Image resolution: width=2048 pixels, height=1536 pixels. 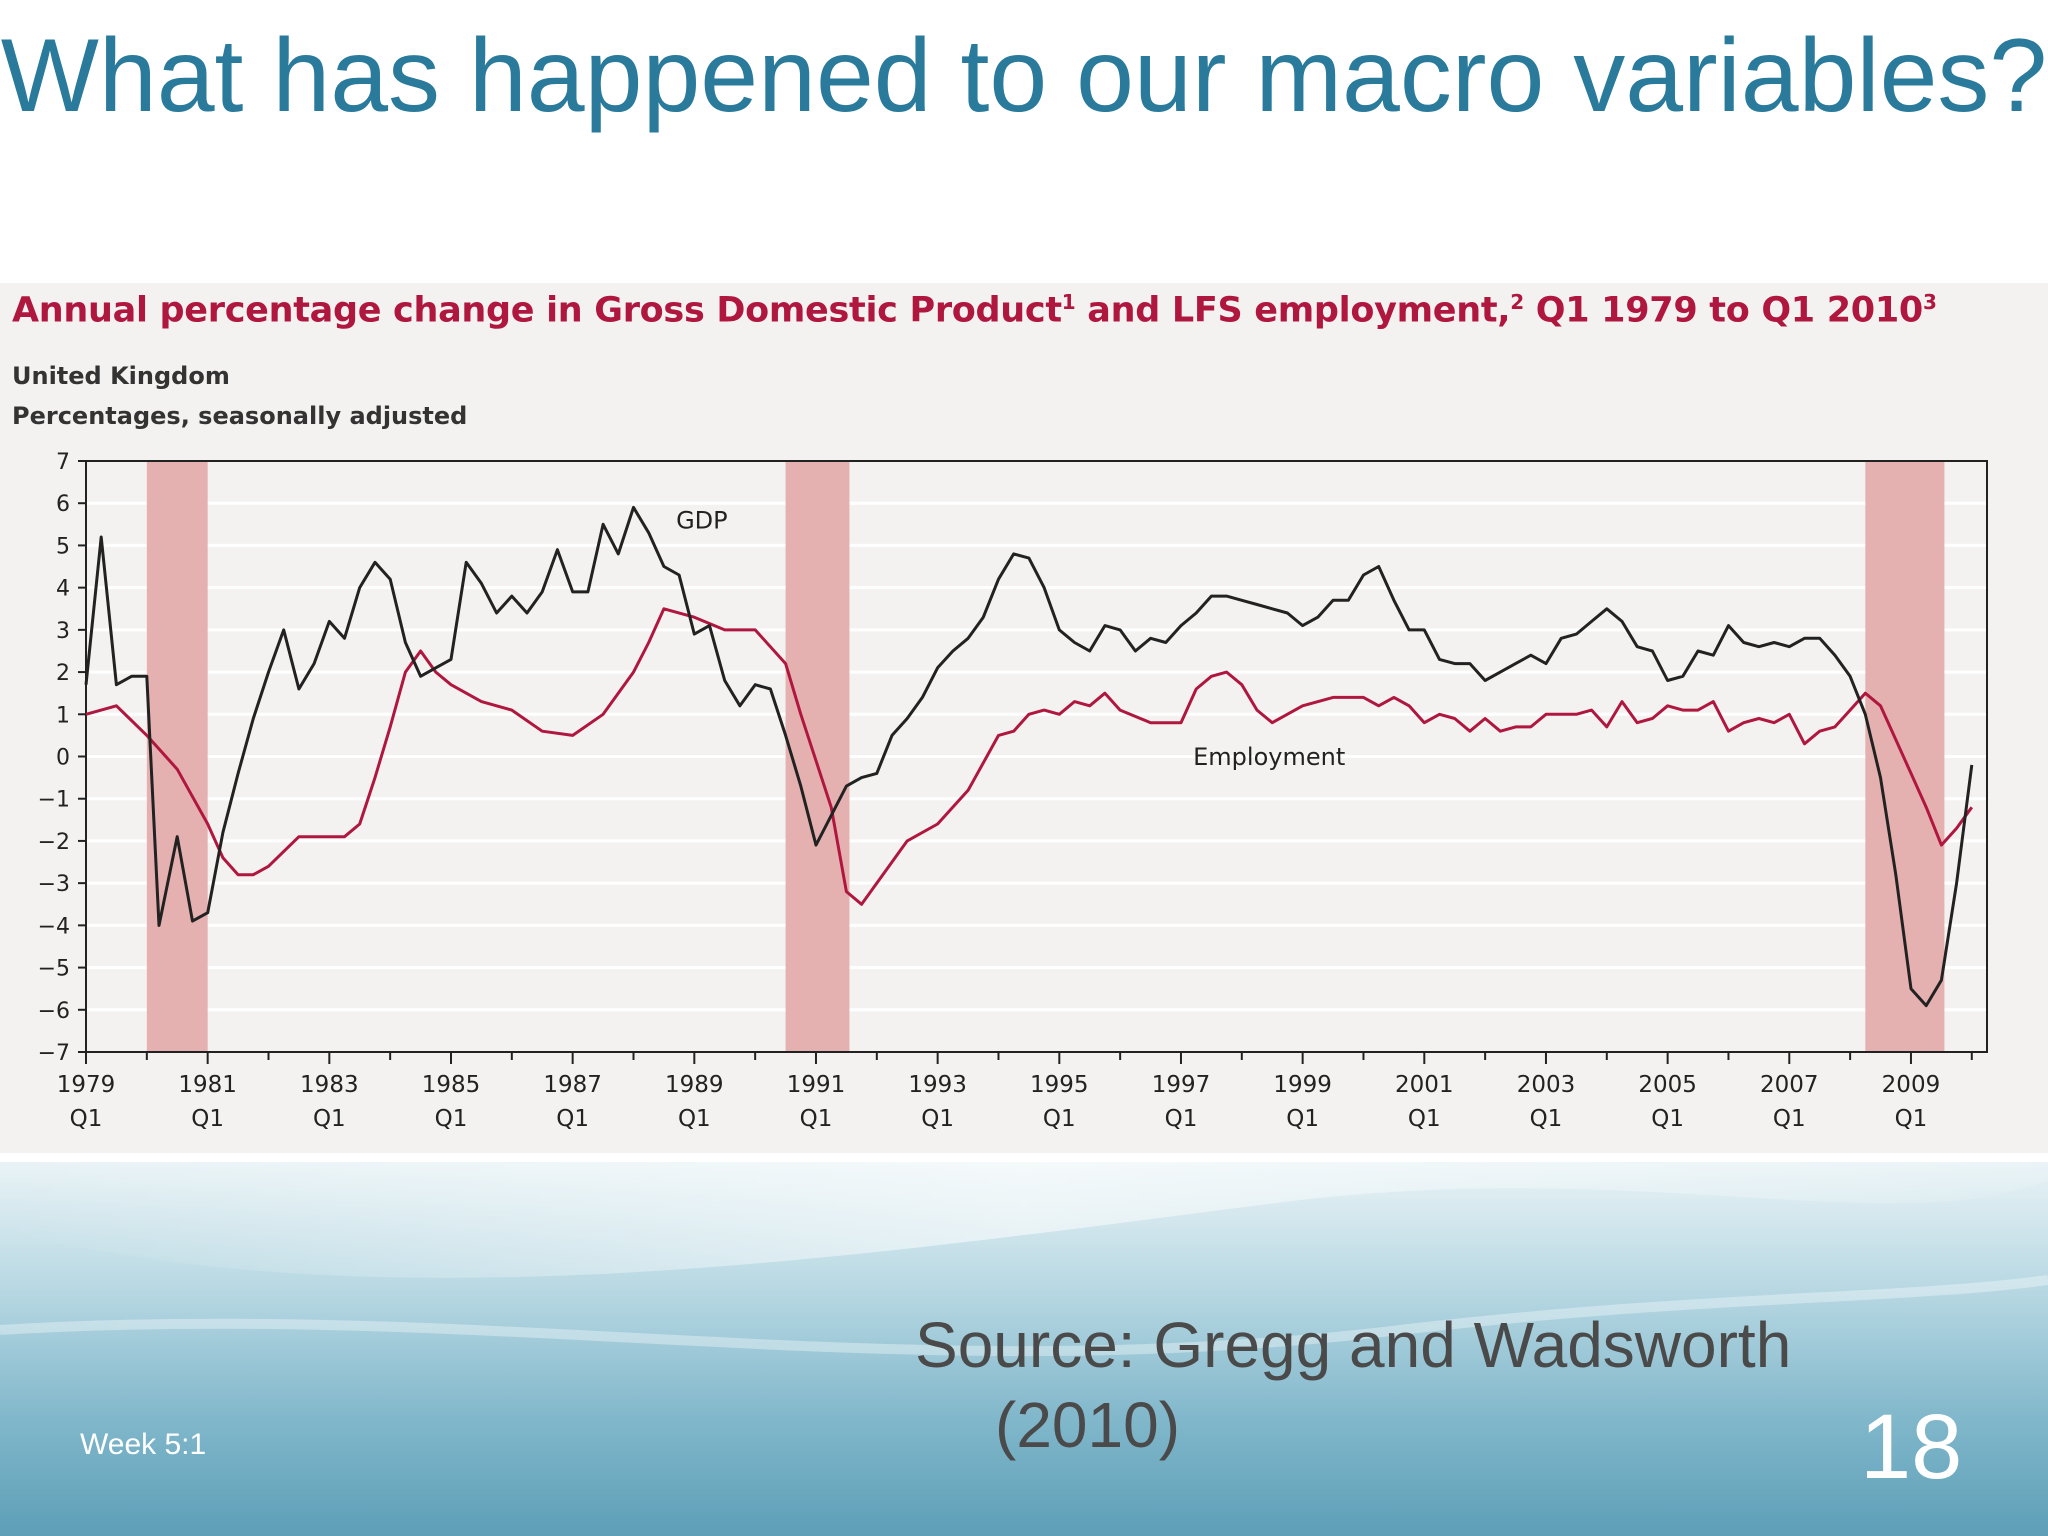 What do you see at coordinates (63, 715) in the screenshot?
I see `y-tick-label: 1` at bounding box center [63, 715].